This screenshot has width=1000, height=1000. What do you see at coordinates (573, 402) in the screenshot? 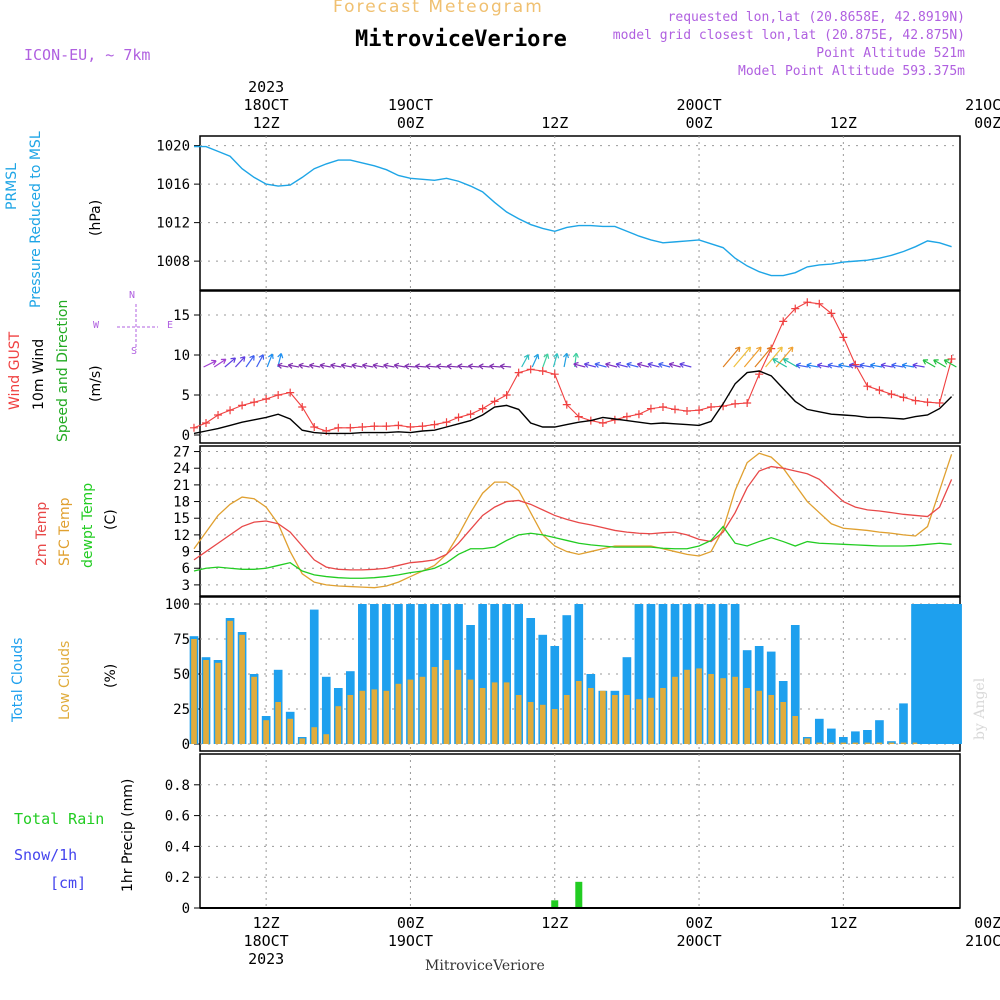
I see `wind10m-line` at bounding box center [573, 402].